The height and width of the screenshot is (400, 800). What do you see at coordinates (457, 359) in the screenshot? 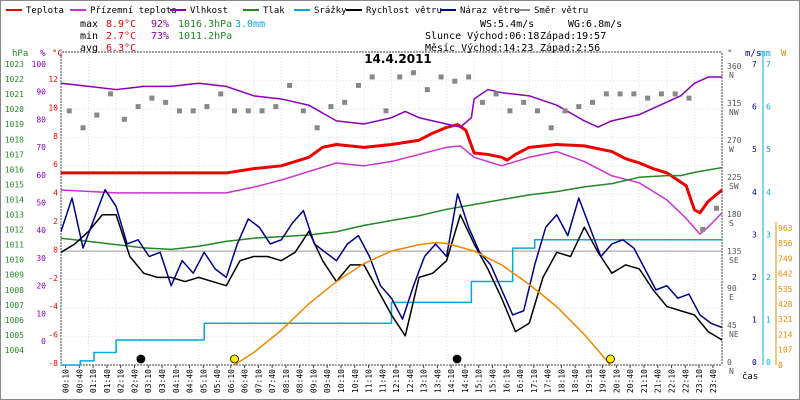
I see `moonrise-marker` at bounding box center [457, 359].